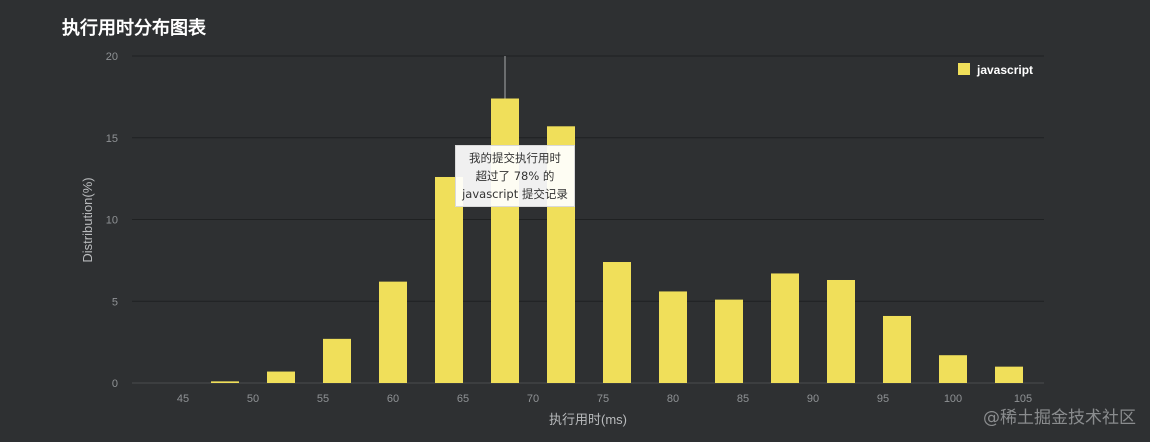 The image size is (1150, 442). I want to click on x-tick-label: 60, so click(393, 399).